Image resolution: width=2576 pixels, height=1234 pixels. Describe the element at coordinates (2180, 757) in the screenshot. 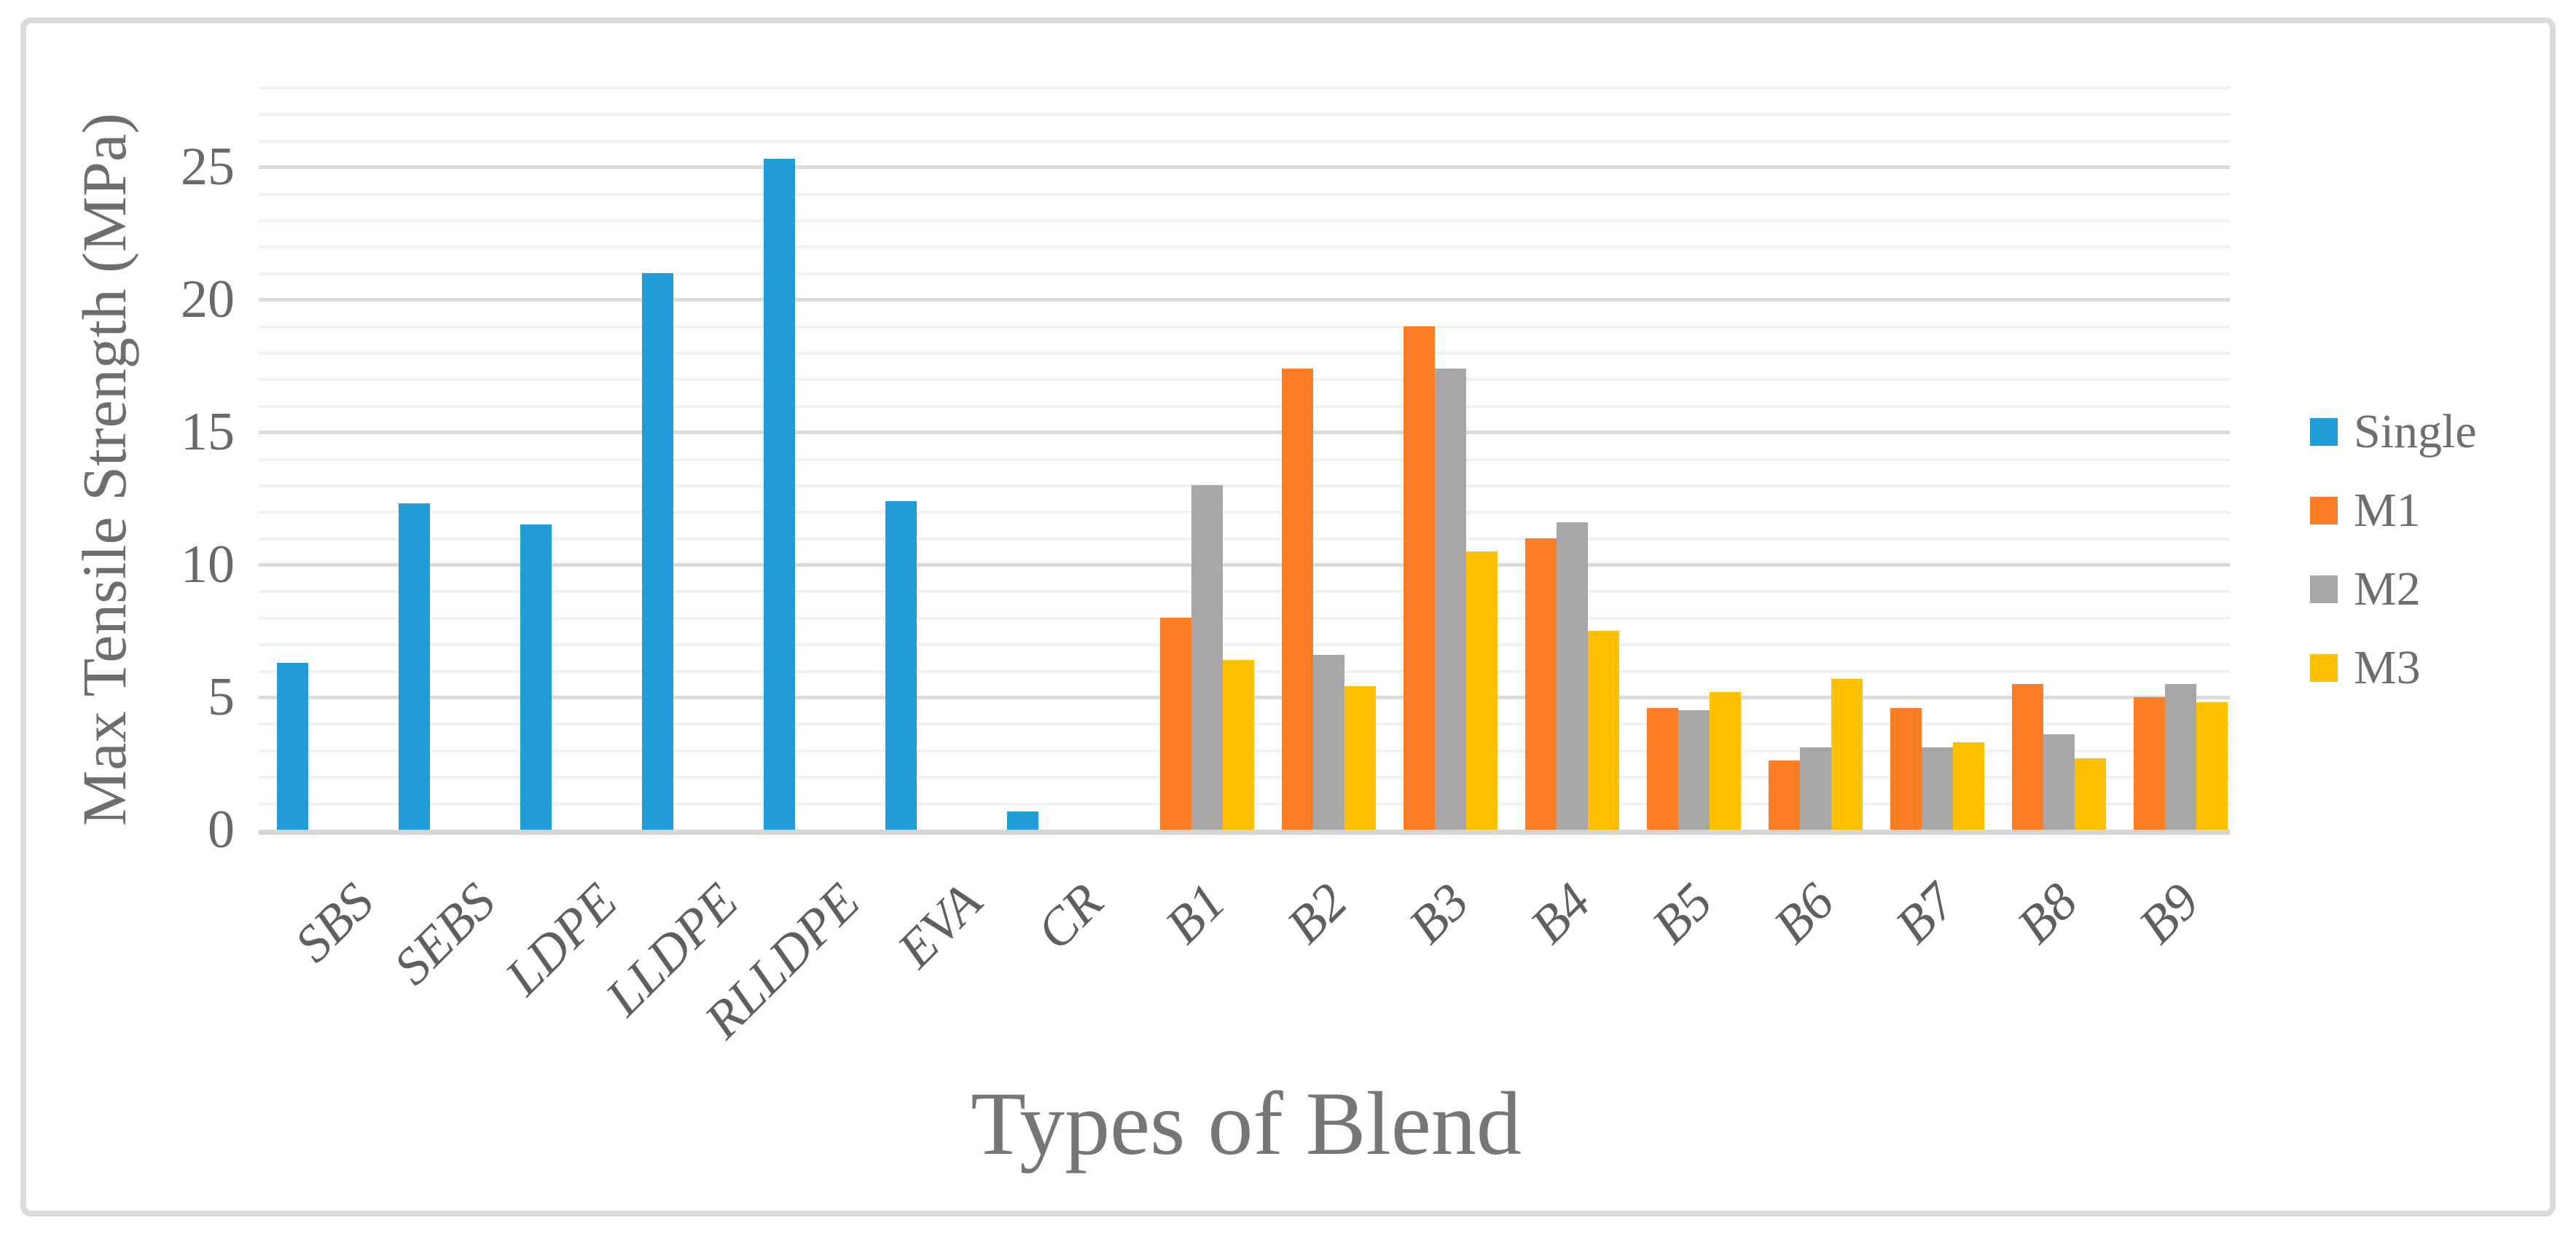

I see `bar-M2-B9` at that location.